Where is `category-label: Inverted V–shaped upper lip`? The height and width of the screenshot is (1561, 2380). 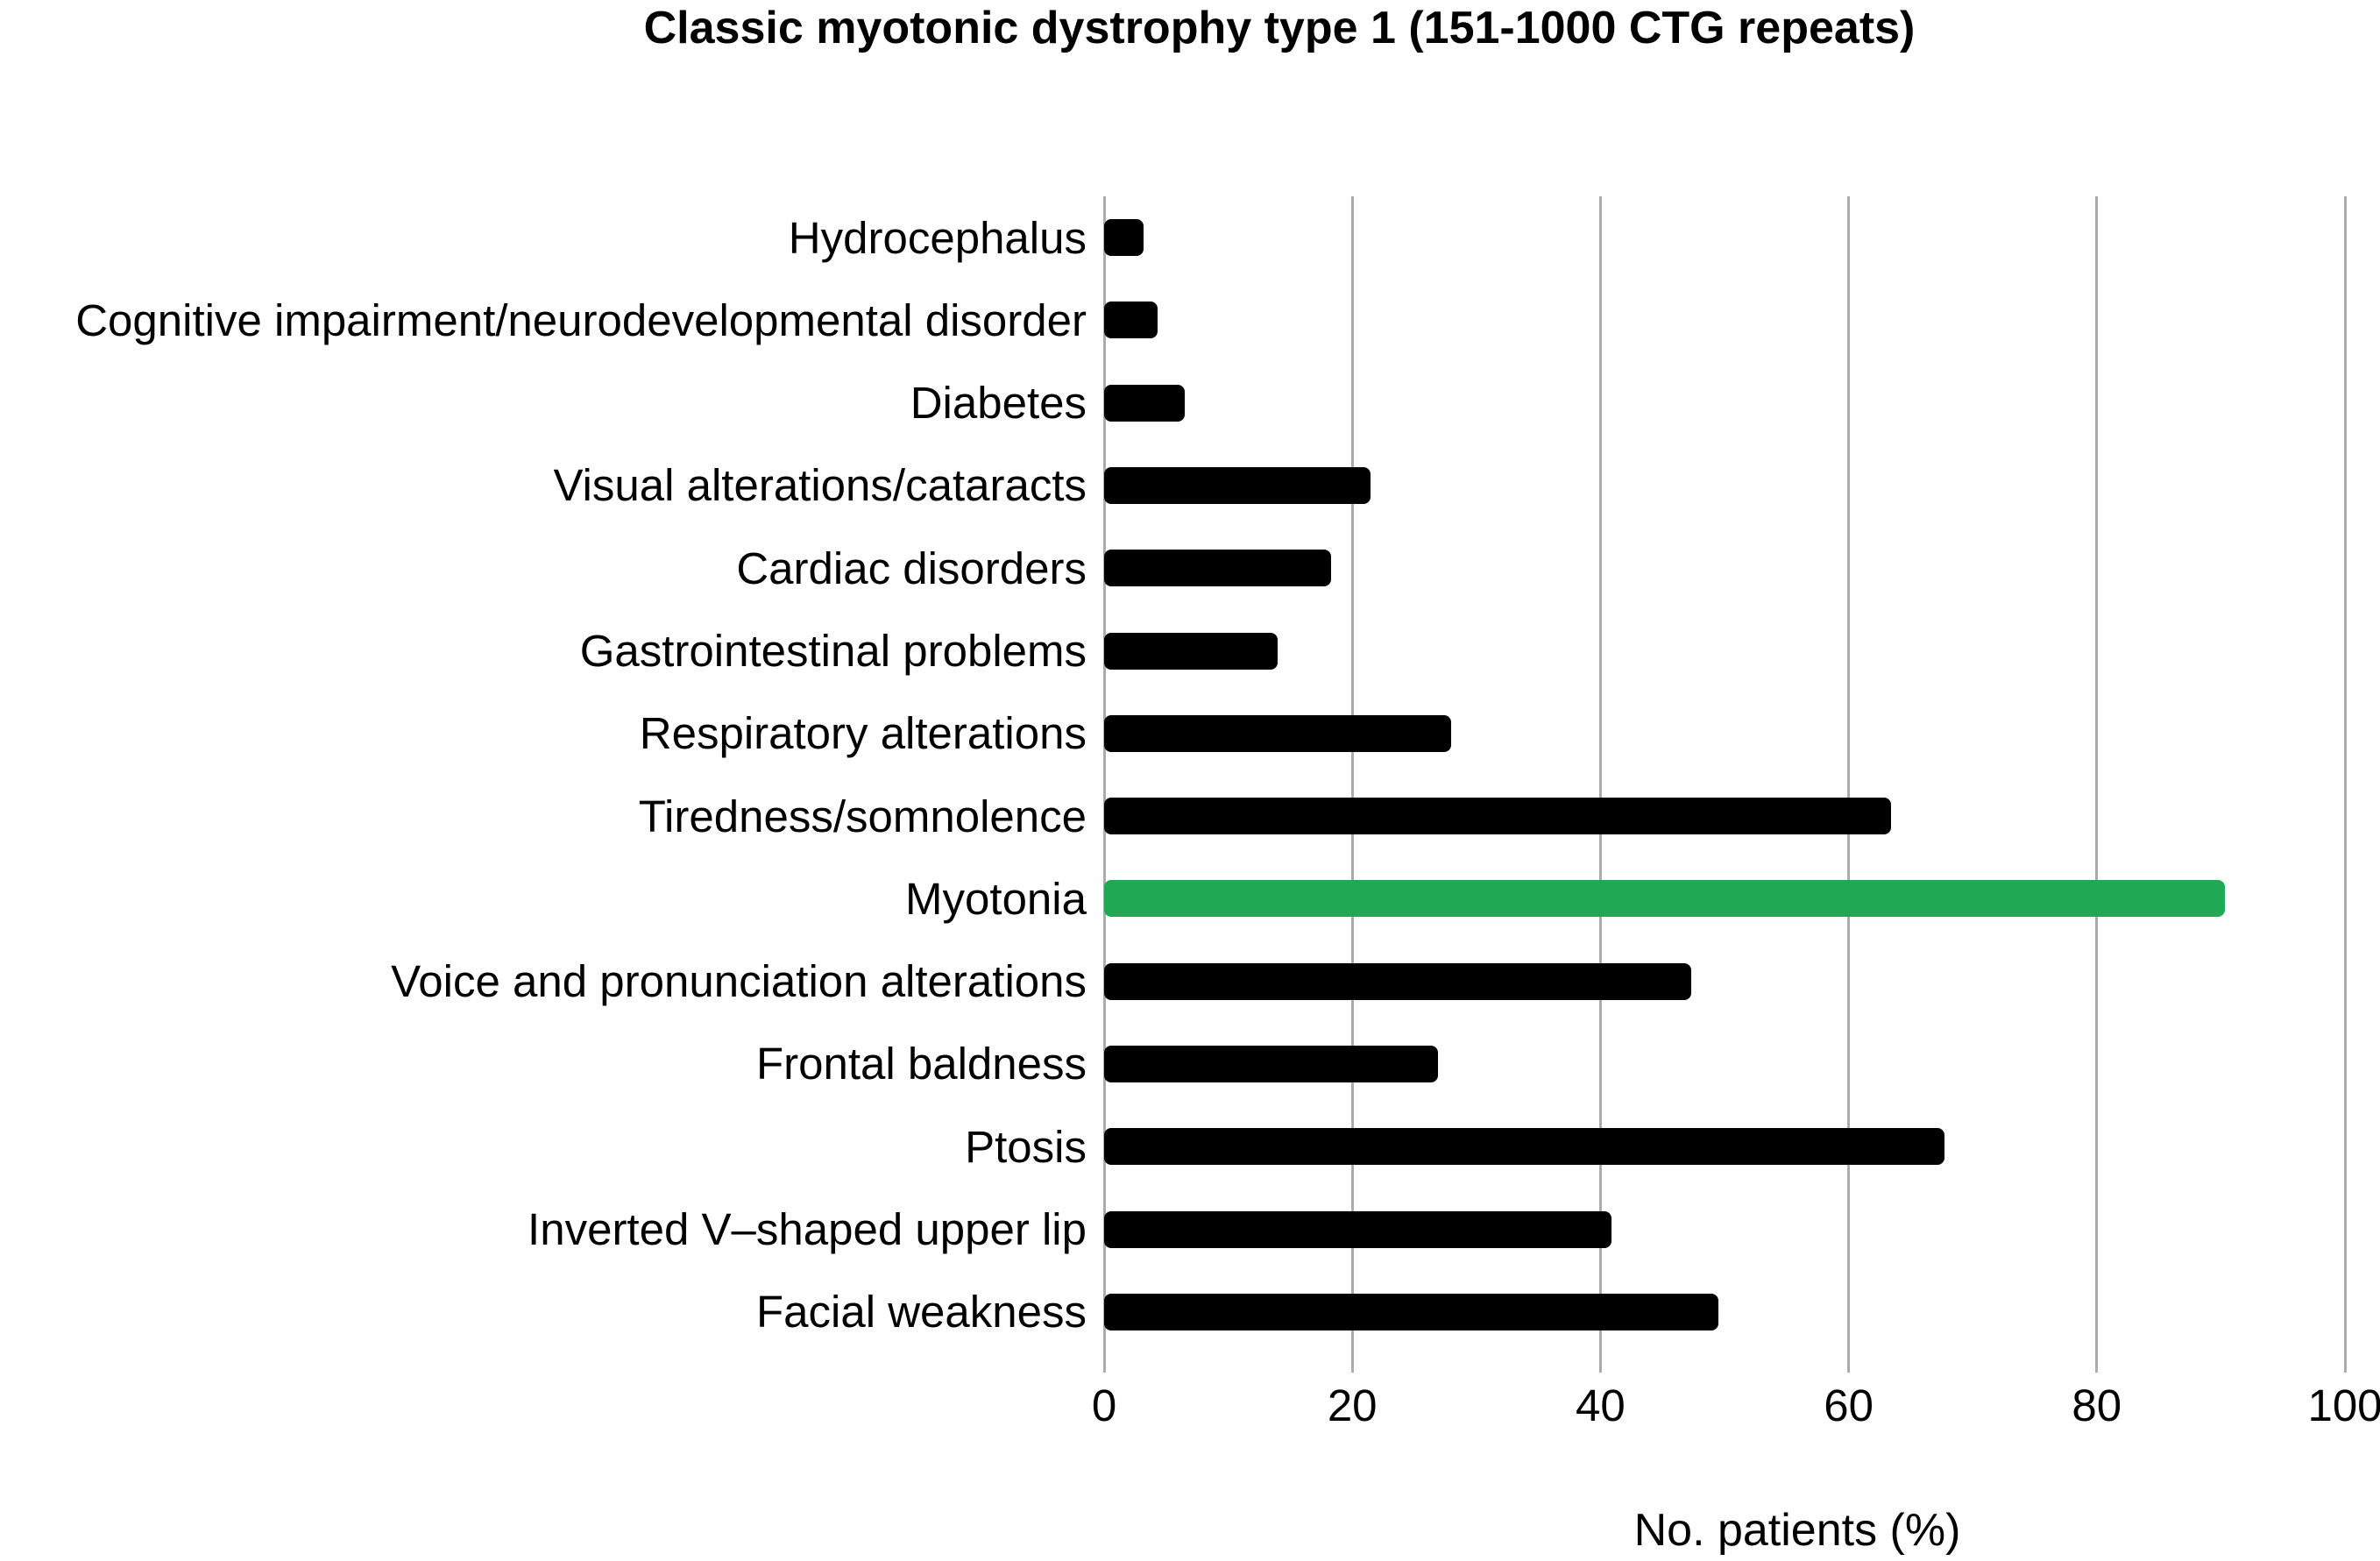 category-label: Inverted V–shaped upper lip is located at coordinates (807, 1230).